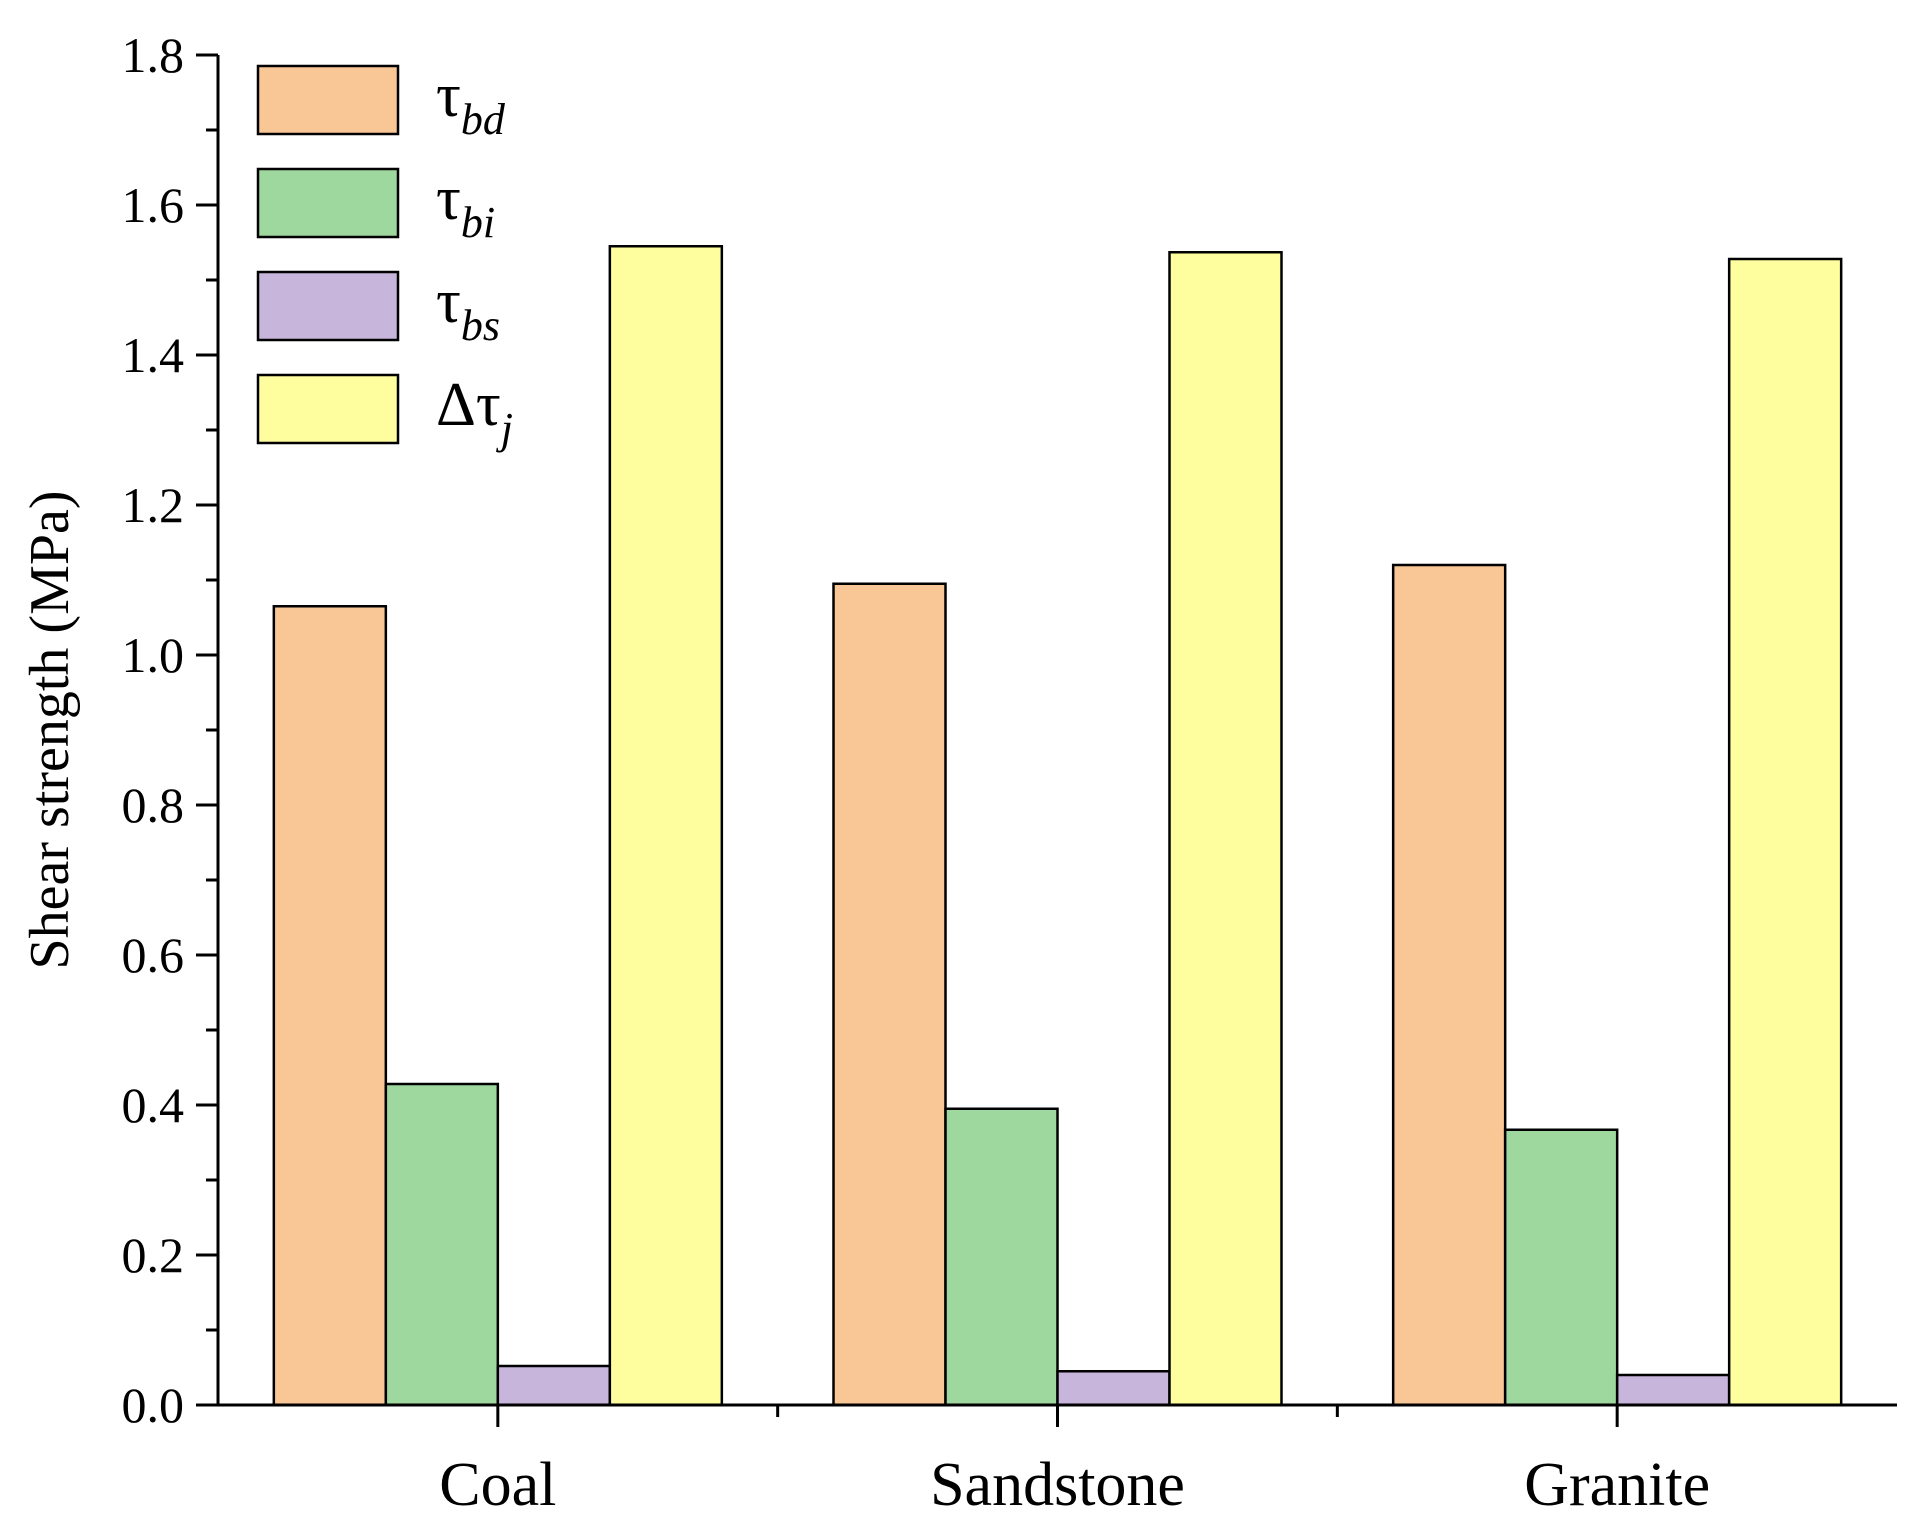 The height and width of the screenshot is (1525, 1912). I want to click on y-tick-label: 0.0, so click(153, 1405).